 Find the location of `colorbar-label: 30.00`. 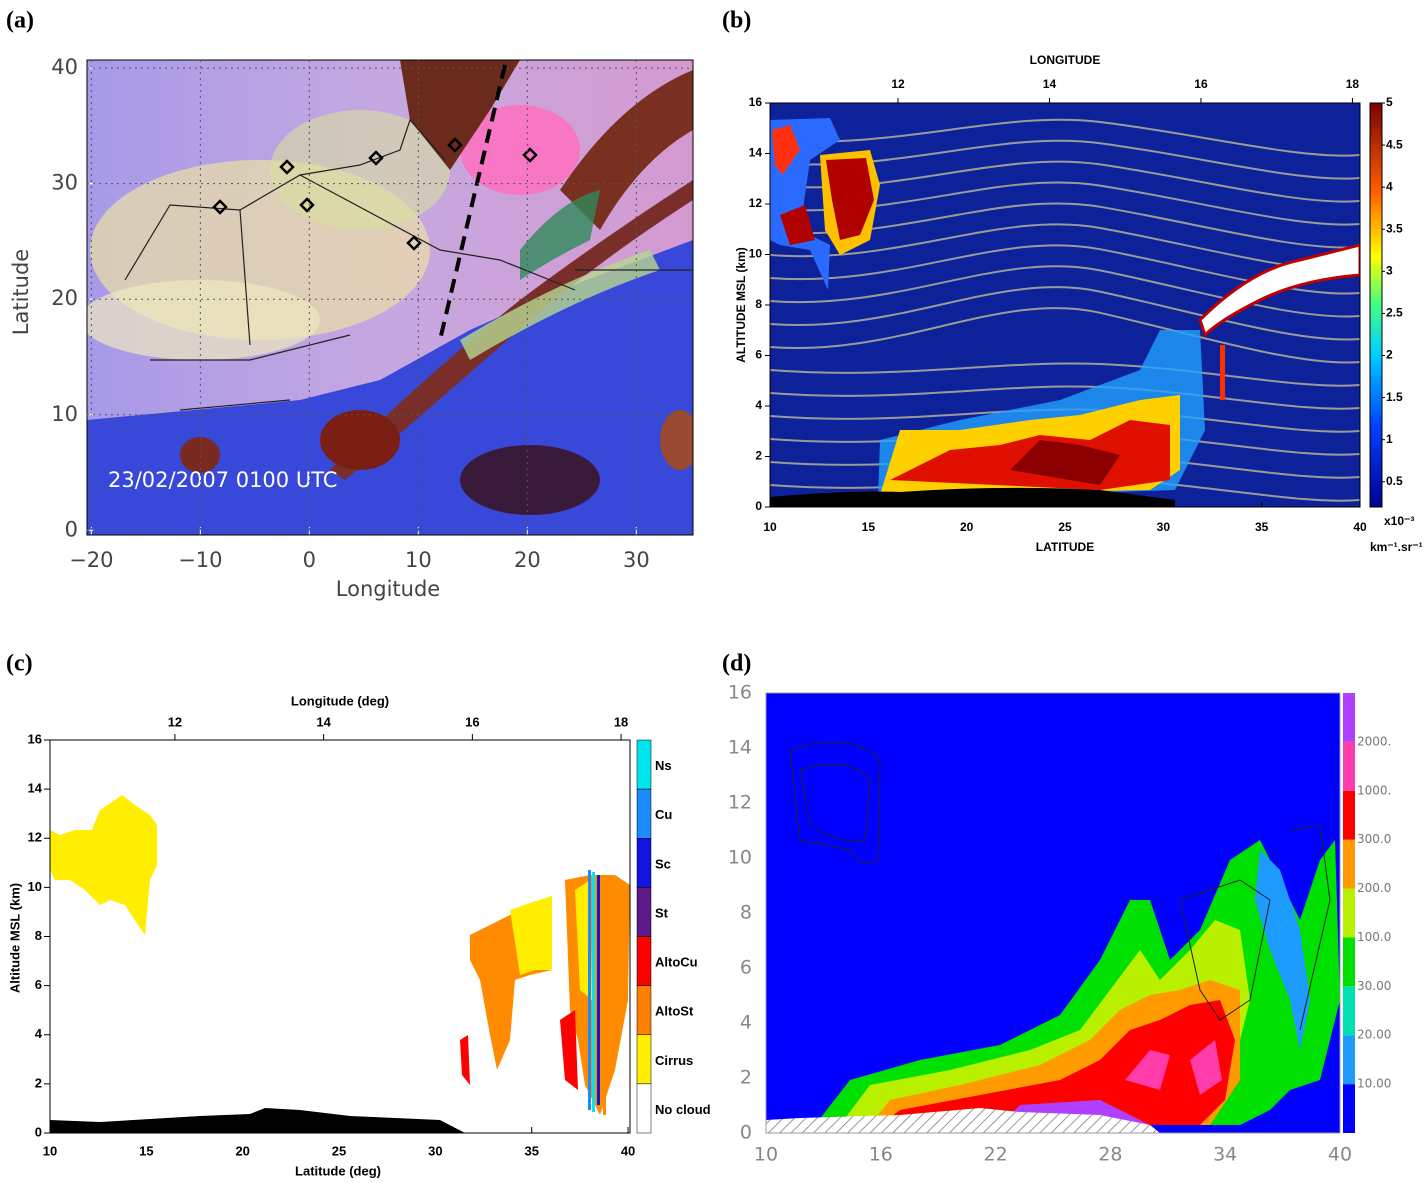

colorbar-label: 30.00 is located at coordinates (1374, 986).